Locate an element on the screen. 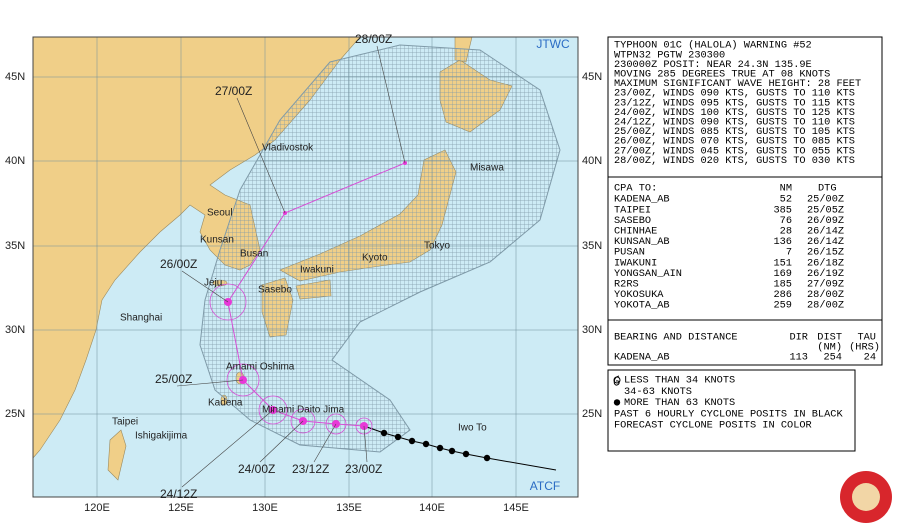 The height and width of the screenshot is (530, 900). lon-label: 140E is located at coordinates (432, 508).